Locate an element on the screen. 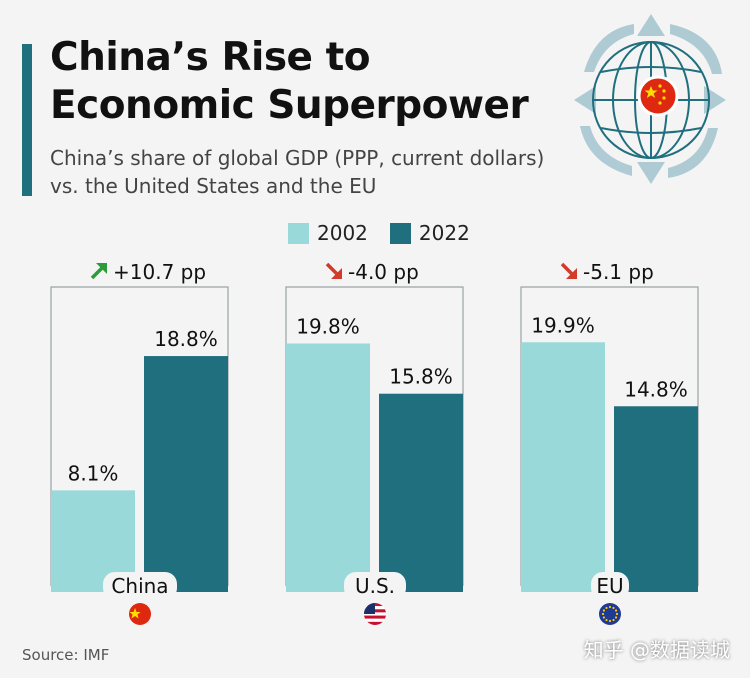 The image size is (750, 678). category-label-bg-china is located at coordinates (140, 586).